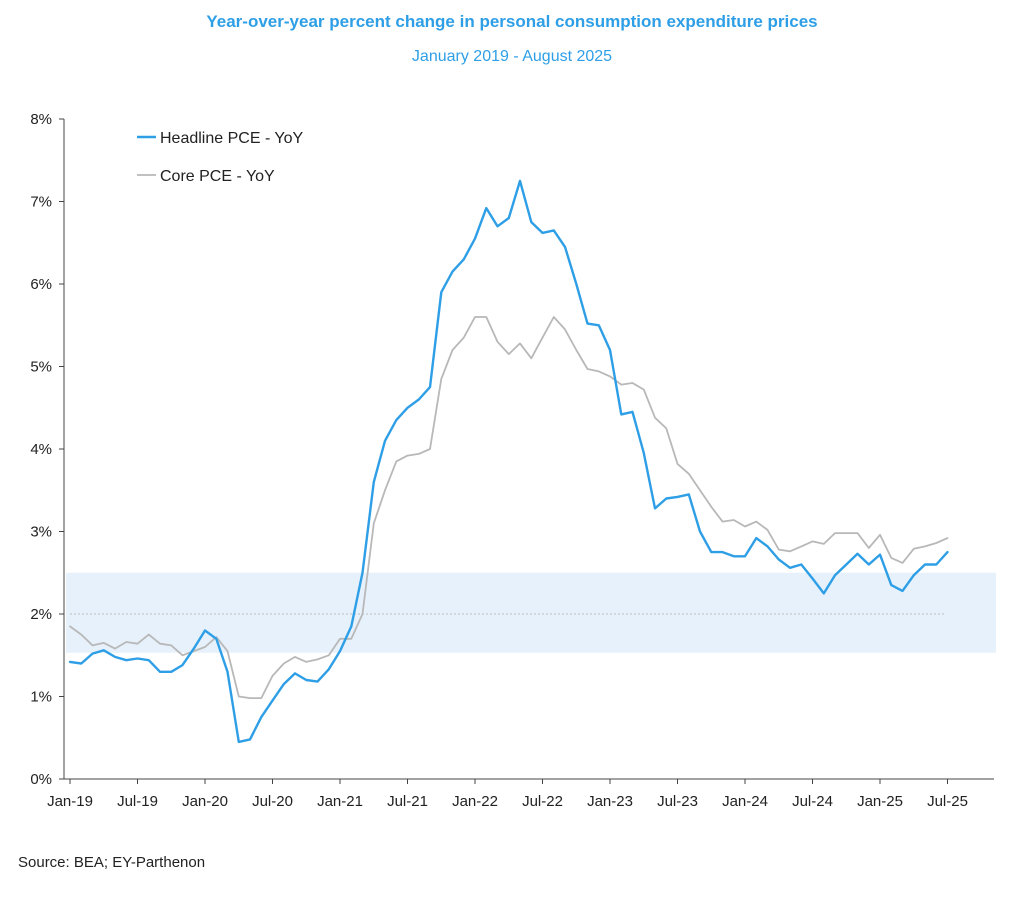  What do you see at coordinates (41, 202) in the screenshot?
I see `y-tick-label: 7%` at bounding box center [41, 202].